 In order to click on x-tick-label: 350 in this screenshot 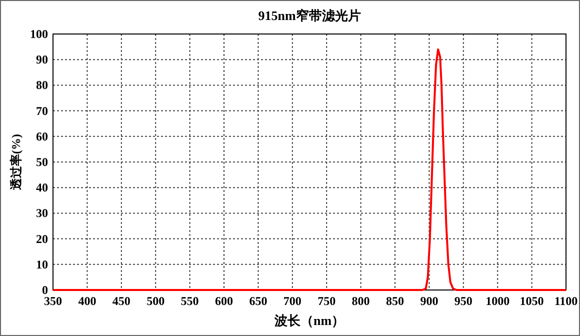, I will do `click(53, 301)`.